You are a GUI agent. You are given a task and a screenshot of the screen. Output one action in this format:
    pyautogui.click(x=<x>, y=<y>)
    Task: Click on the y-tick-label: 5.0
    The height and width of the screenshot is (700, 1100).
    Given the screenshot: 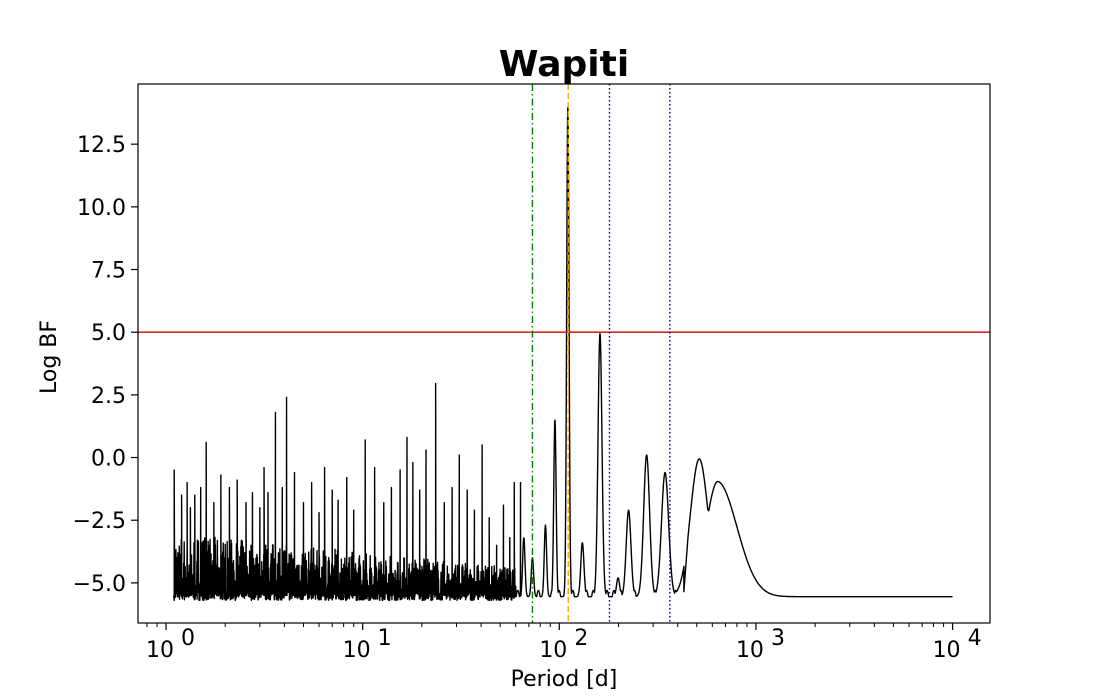 What is the action you would take?
    pyautogui.click(x=108, y=333)
    